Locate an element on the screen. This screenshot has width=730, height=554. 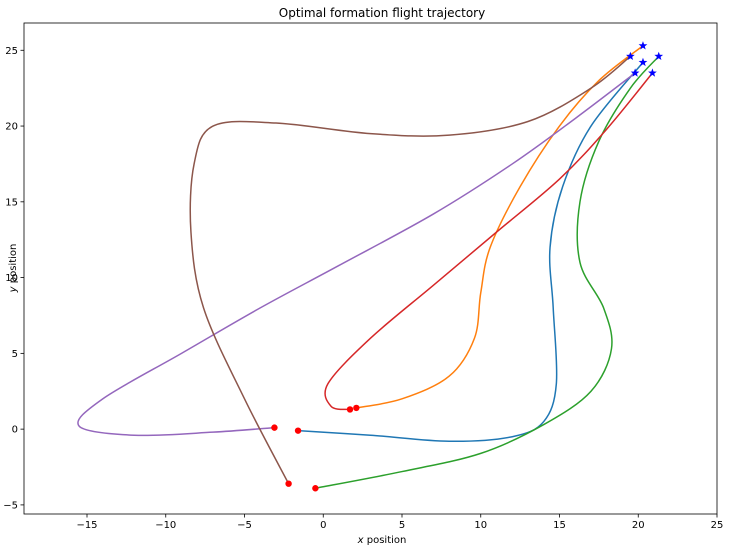
y-tick-label: 15 is located at coordinates (11, 202).